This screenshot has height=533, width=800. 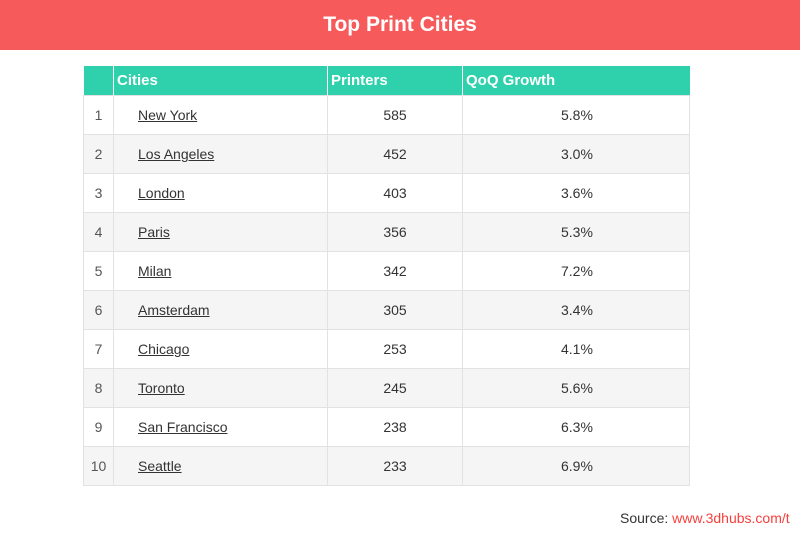 I want to click on growth-cell: 7.2%, so click(x=576, y=271).